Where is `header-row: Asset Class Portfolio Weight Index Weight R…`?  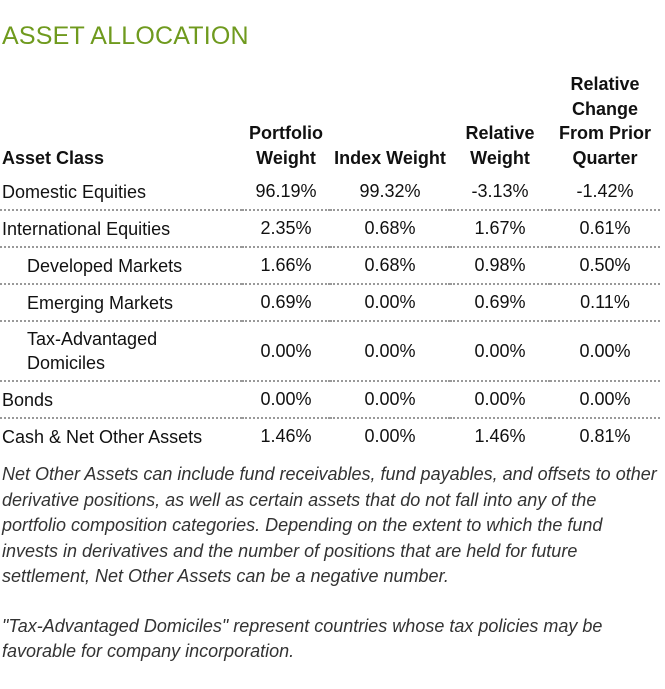
header-row: Asset Class Portfolio Weight Index Weight R… is located at coordinates (330, 123).